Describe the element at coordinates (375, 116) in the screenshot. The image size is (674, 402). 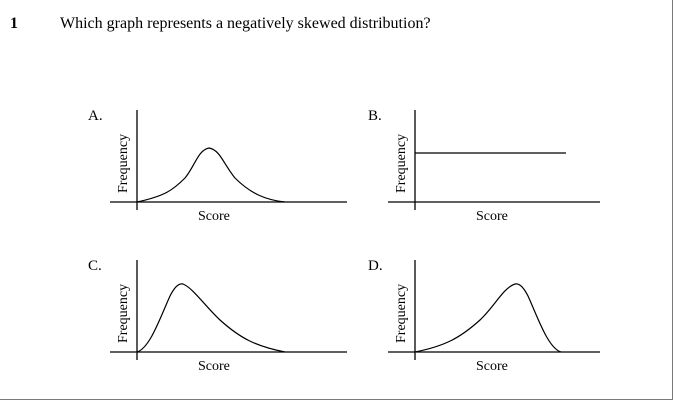
I see `option-b-letter: B.` at that location.